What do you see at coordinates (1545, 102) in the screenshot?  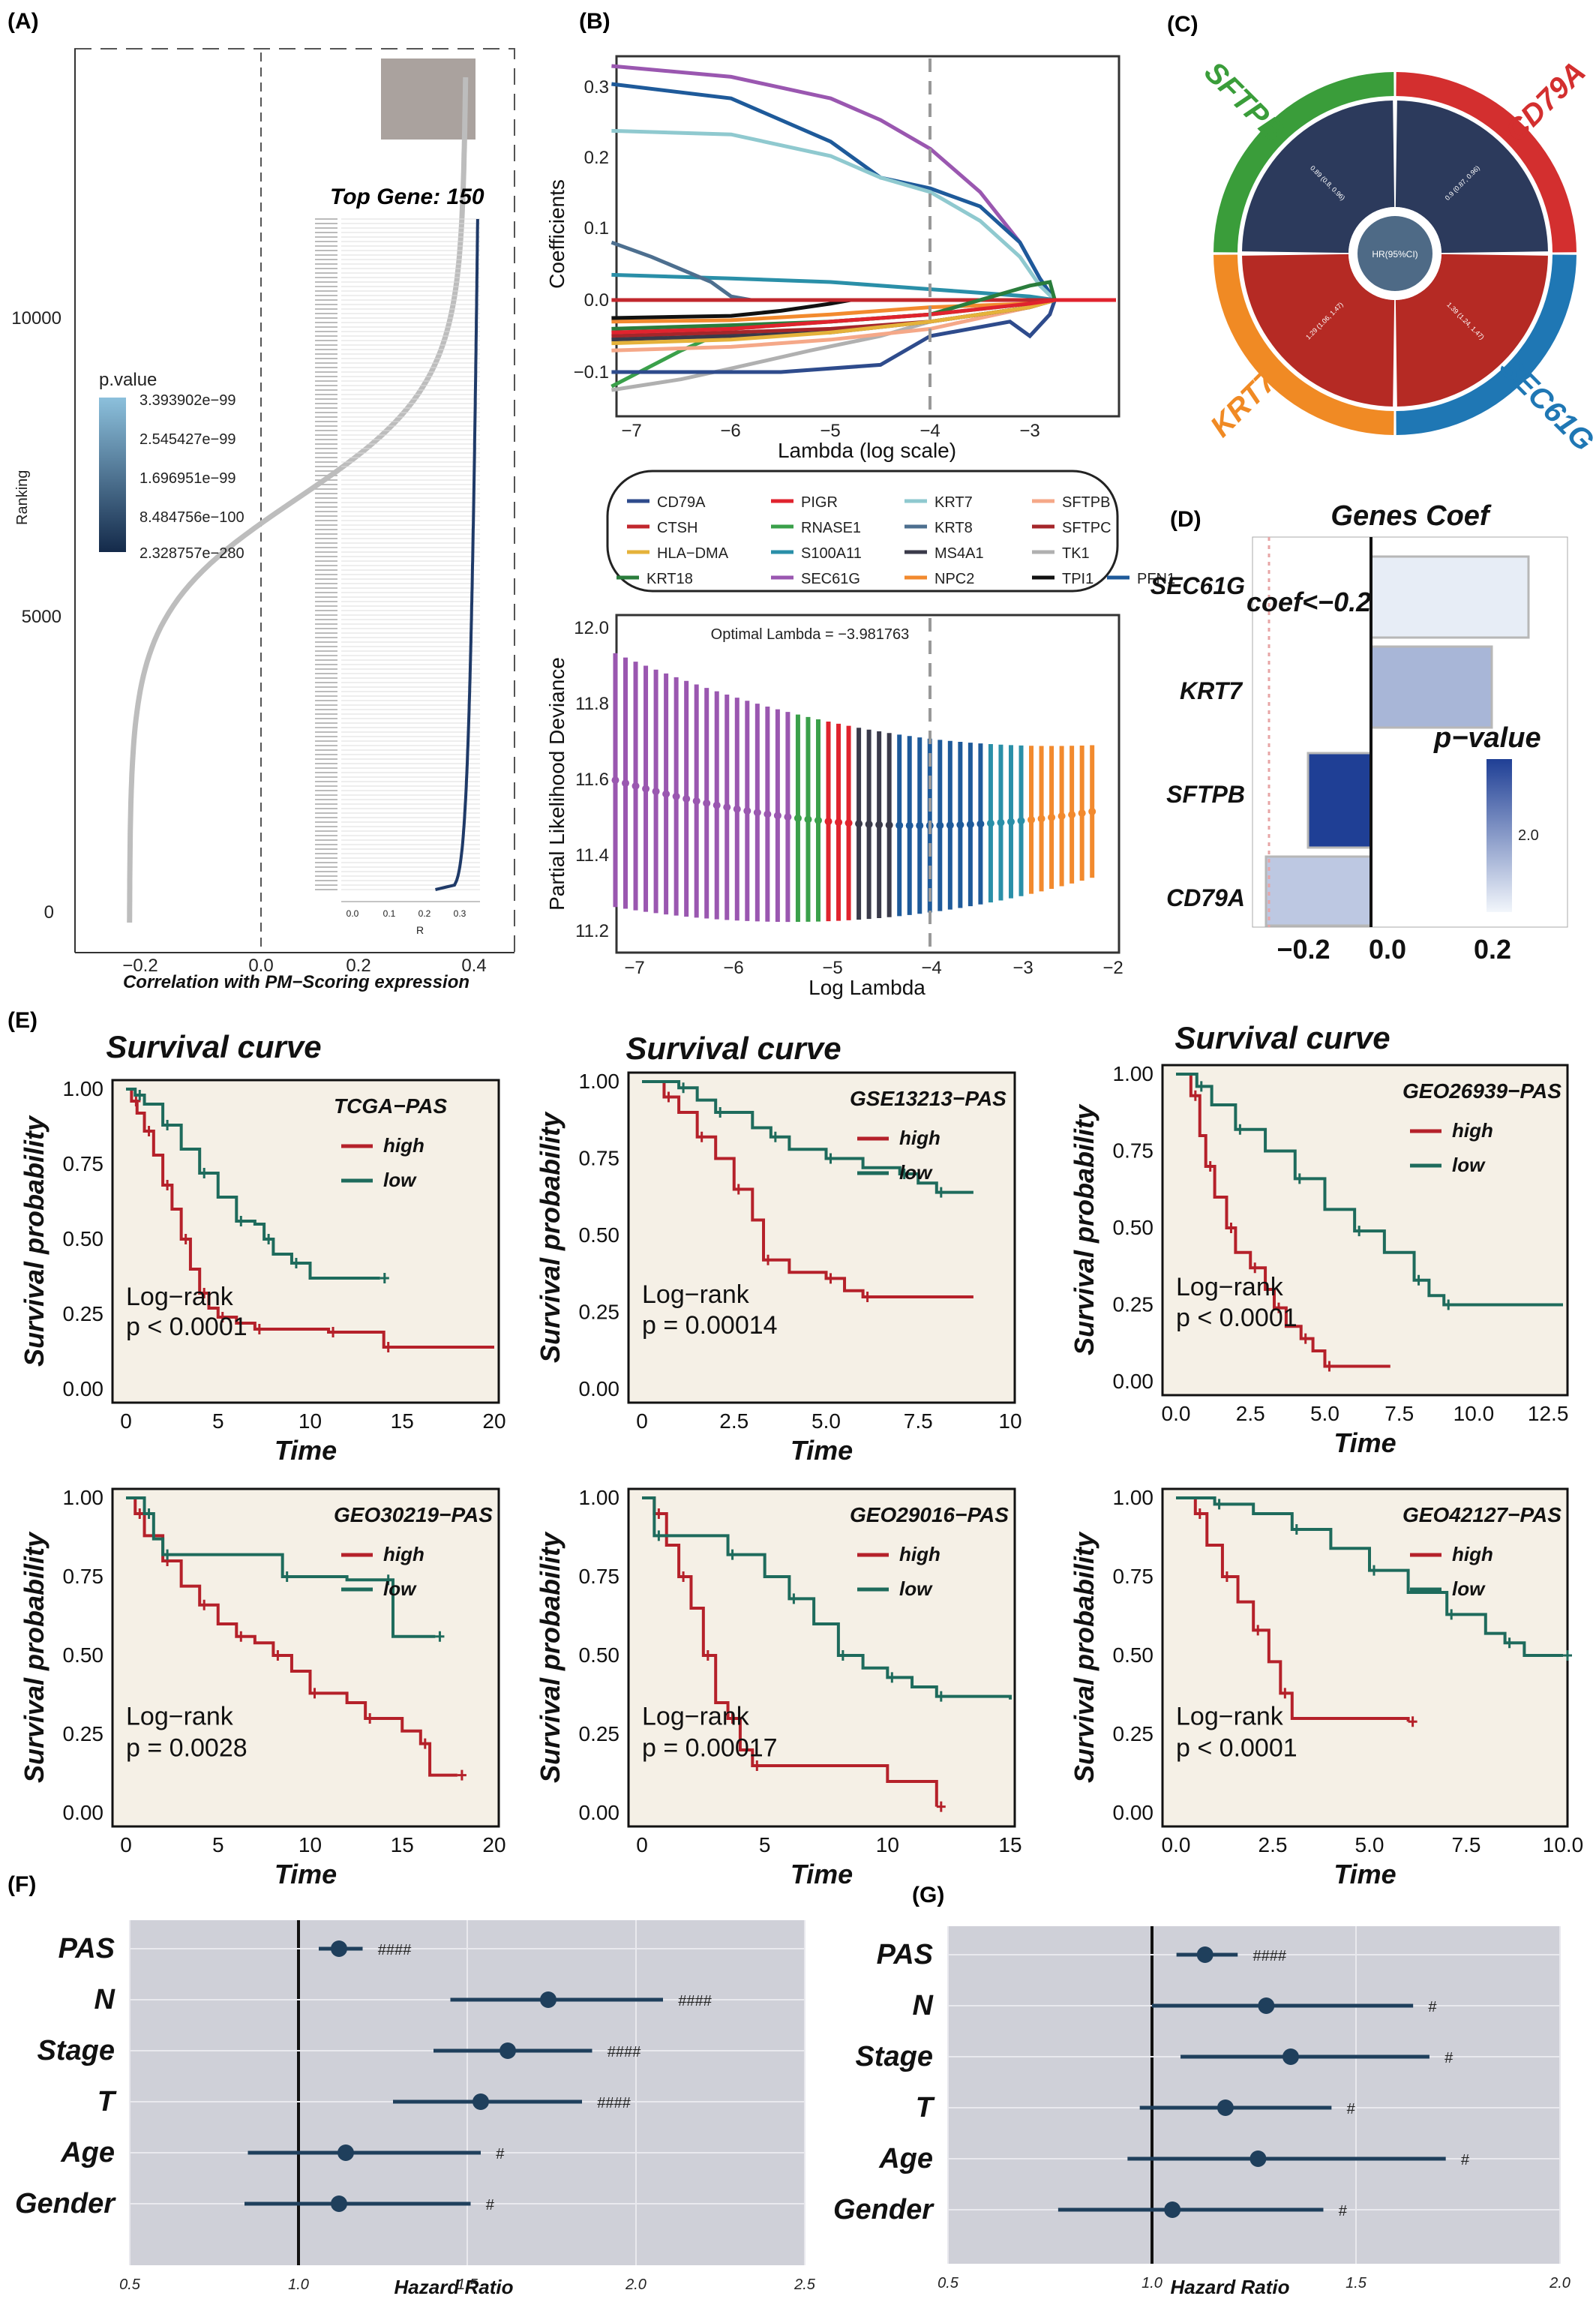 I see `gene-label-cd79a: CD79A` at bounding box center [1545, 102].